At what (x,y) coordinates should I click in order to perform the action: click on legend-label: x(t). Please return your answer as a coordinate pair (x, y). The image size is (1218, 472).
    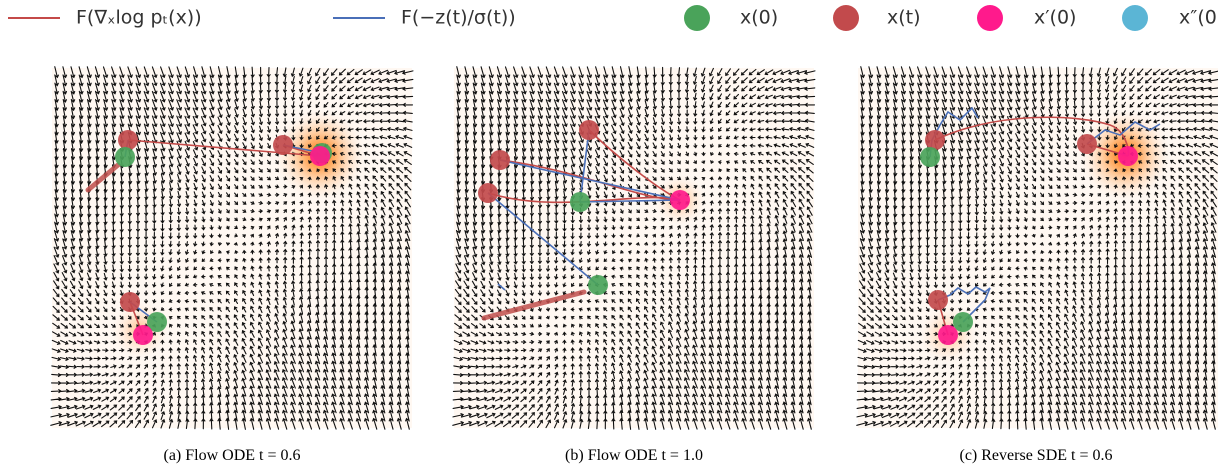
    Looking at the image, I should click on (904, 18).